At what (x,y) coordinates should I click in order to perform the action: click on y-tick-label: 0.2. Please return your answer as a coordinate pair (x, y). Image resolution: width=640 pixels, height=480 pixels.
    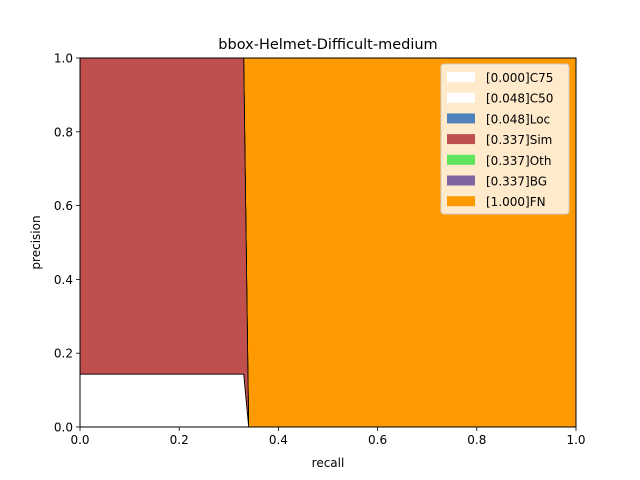
    Looking at the image, I should click on (63, 354).